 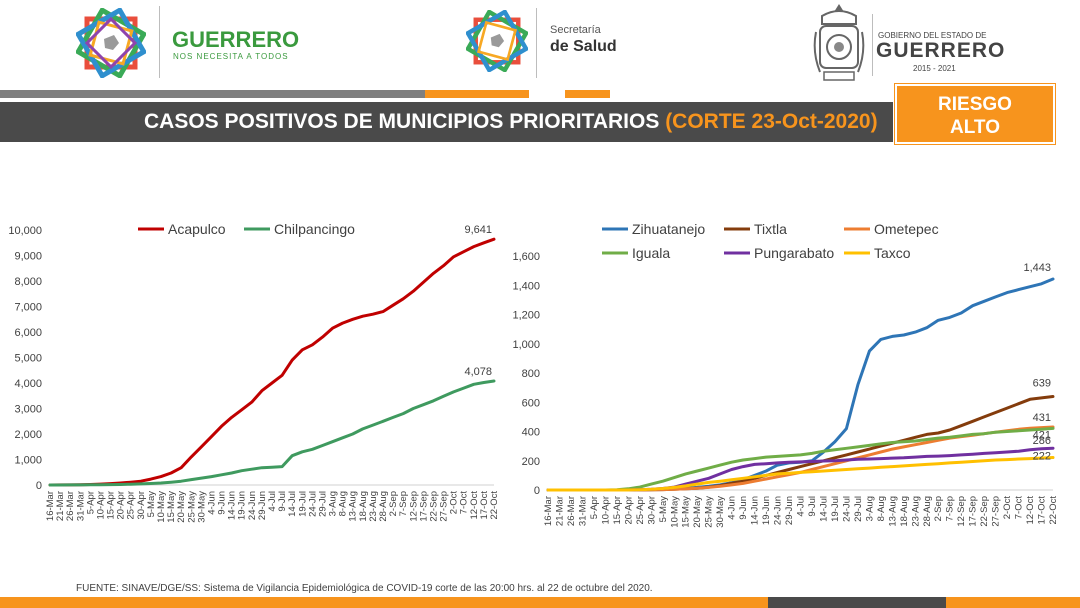 I want to click on data-label-pungarabato: 286, so click(x=1042, y=441).